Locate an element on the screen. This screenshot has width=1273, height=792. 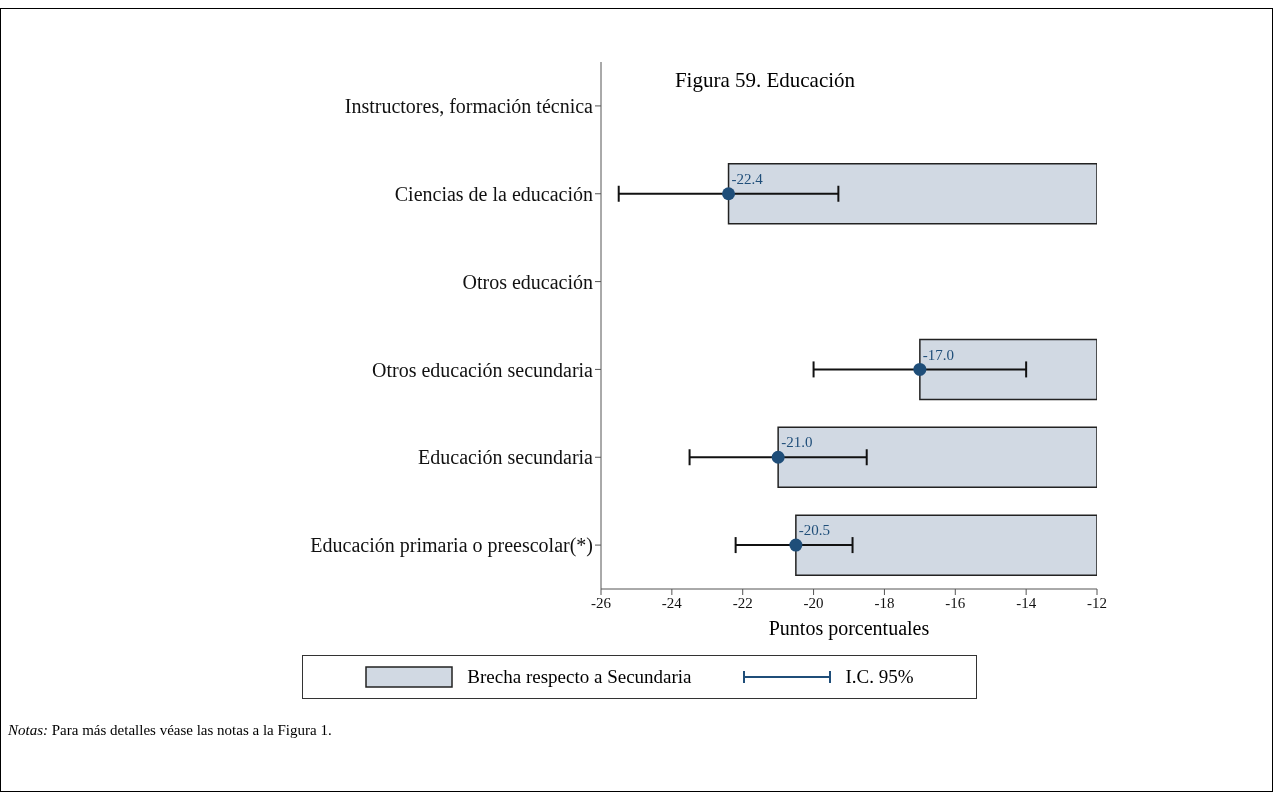
x-tick-label: -24 is located at coordinates (672, 602).